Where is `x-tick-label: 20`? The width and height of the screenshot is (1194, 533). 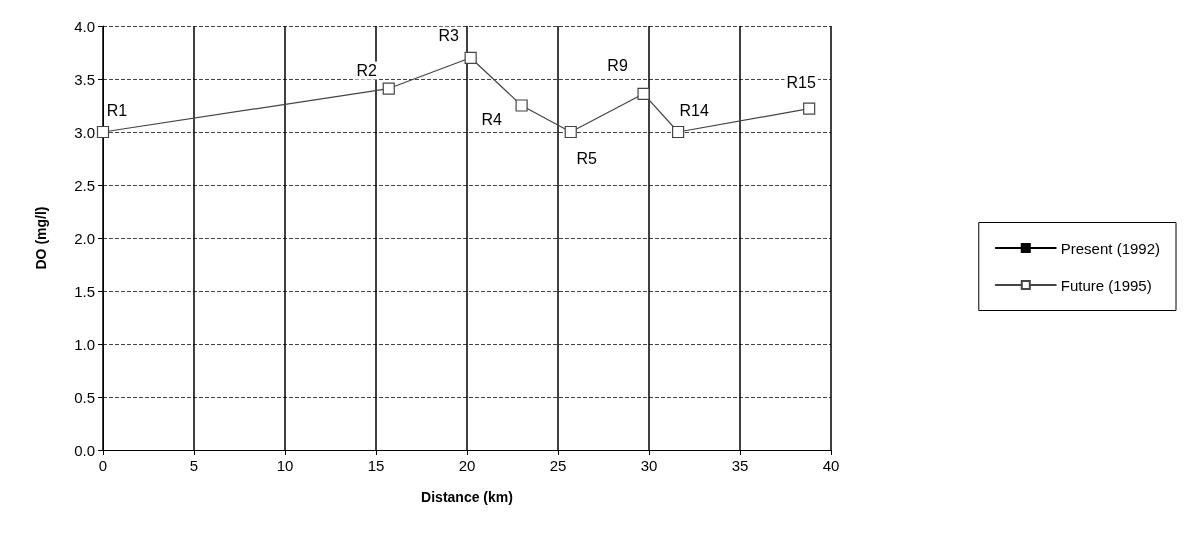
x-tick-label: 20 is located at coordinates (467, 465).